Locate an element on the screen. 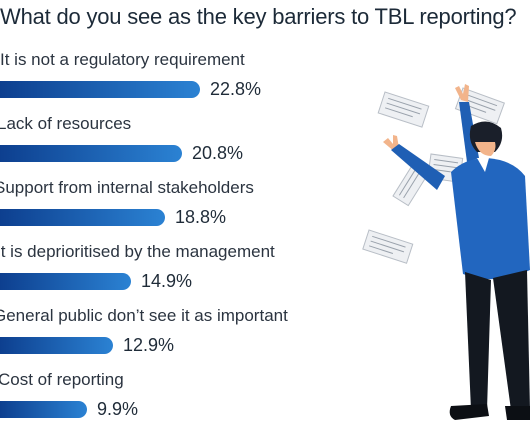  value-label: 14.9% is located at coordinates (167, 281).